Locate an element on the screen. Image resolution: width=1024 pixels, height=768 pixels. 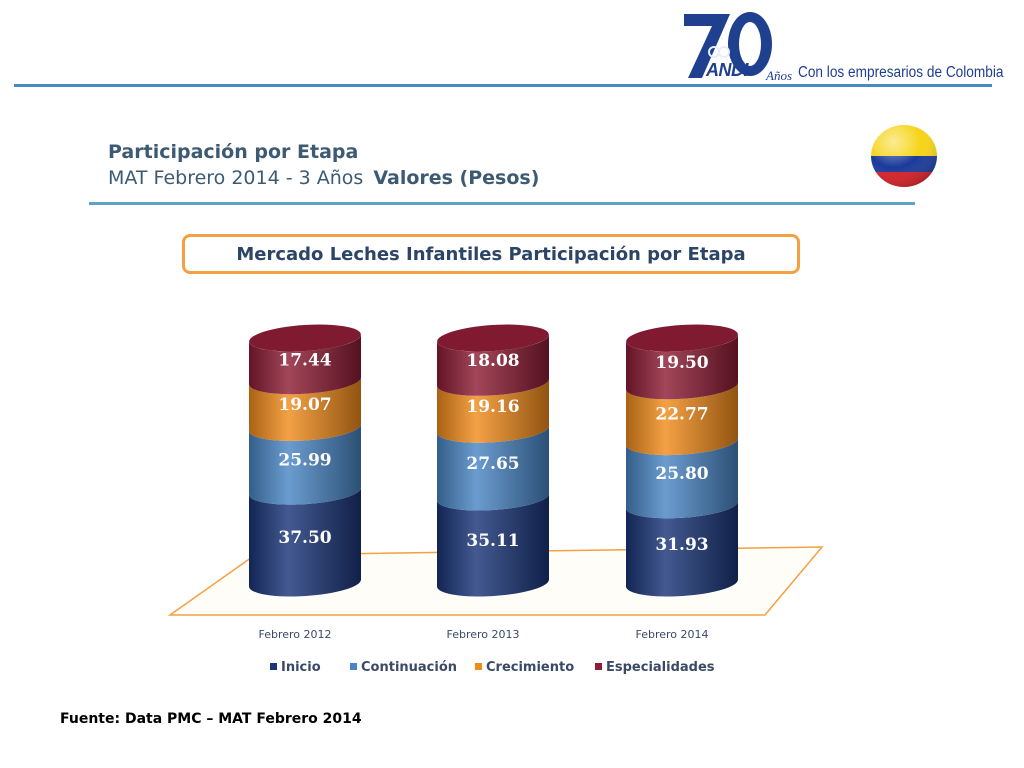
slide-subtitle: MAT Febrero 2014 - 3 Años Valores (Pesos) is located at coordinates (323, 178).